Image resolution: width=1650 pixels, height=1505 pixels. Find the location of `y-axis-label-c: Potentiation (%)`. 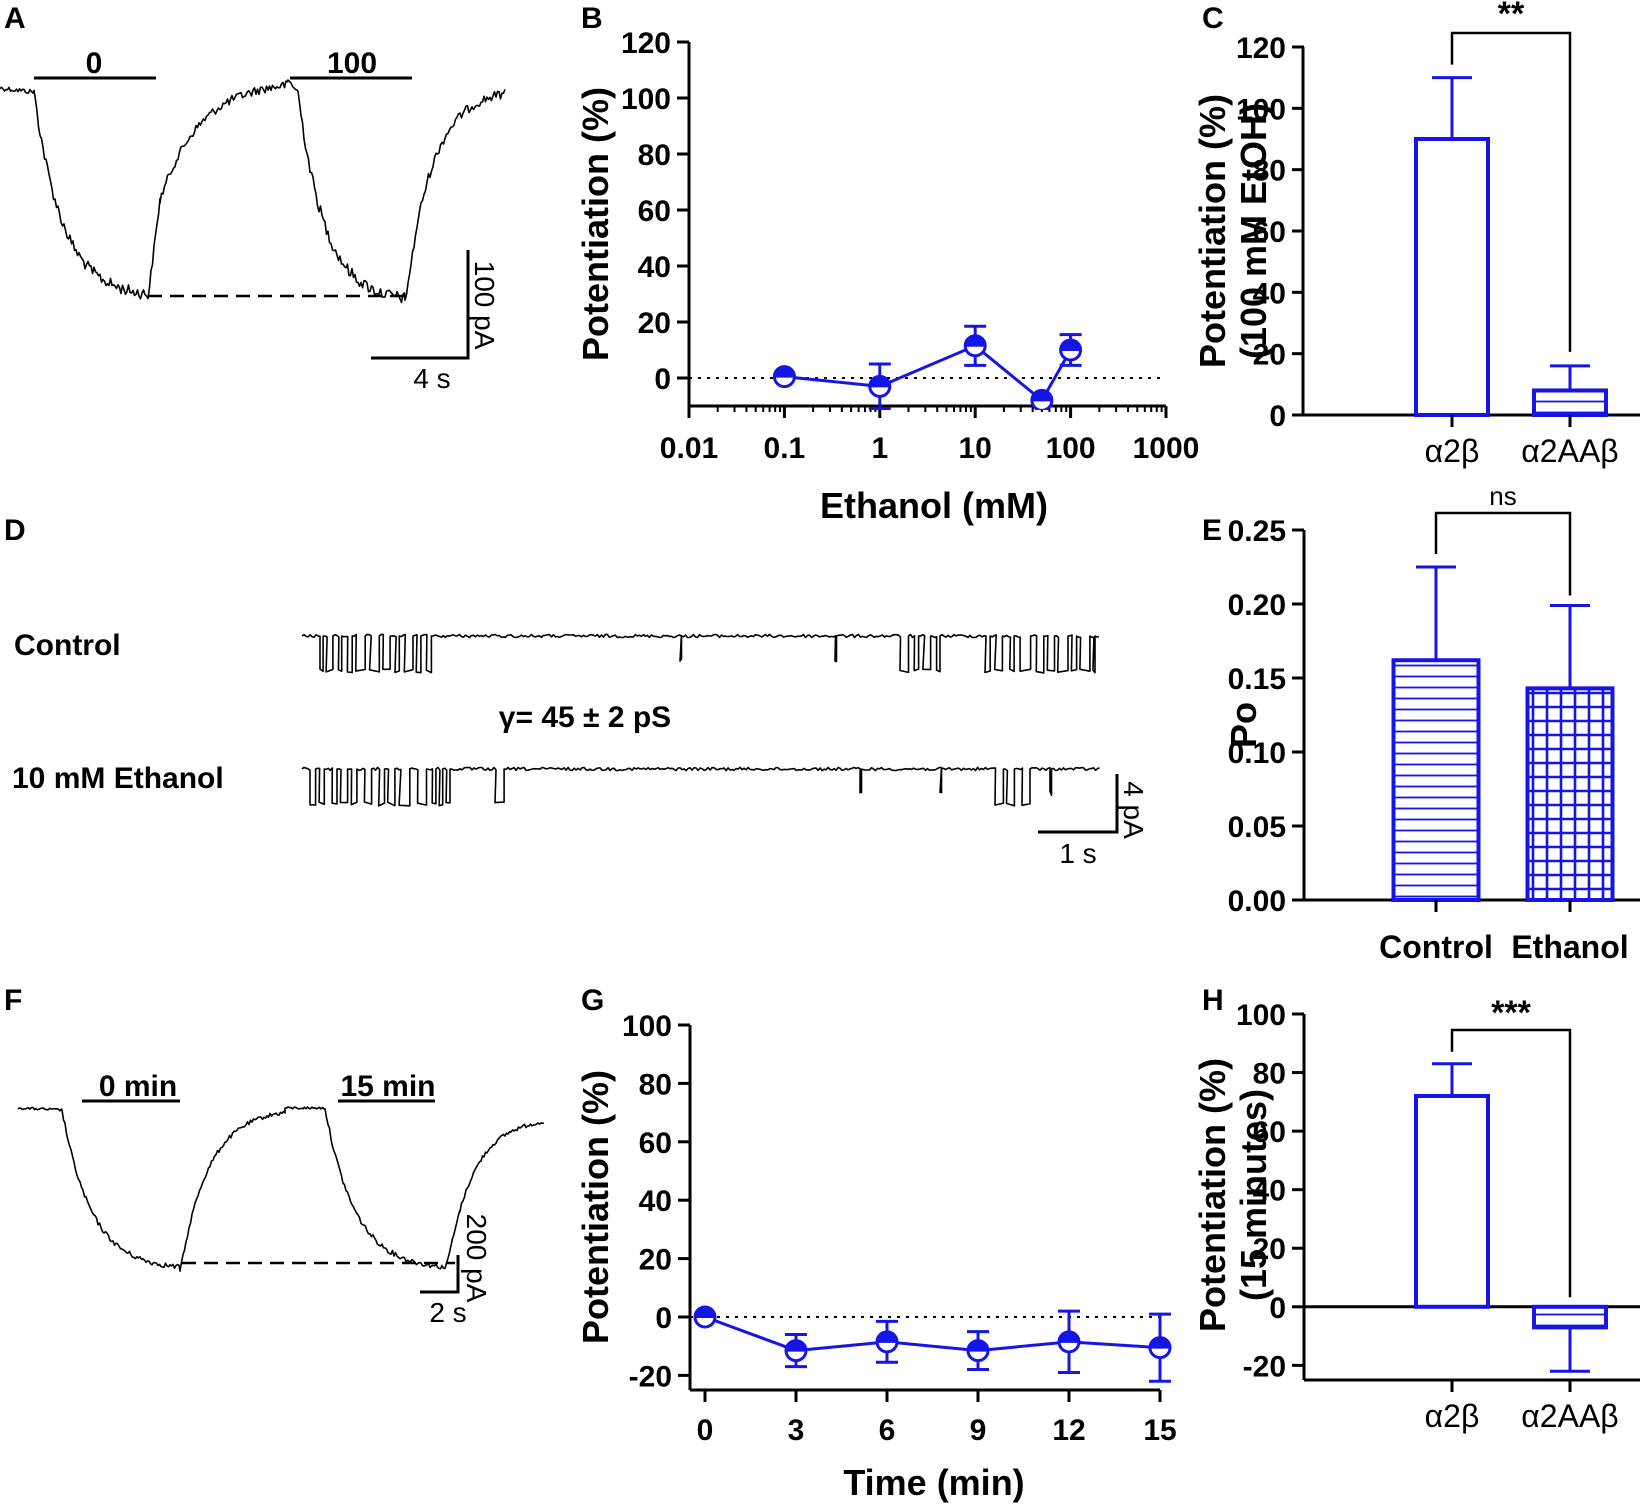

y-axis-label-c: Potentiation (%) is located at coordinates (1212, 231).